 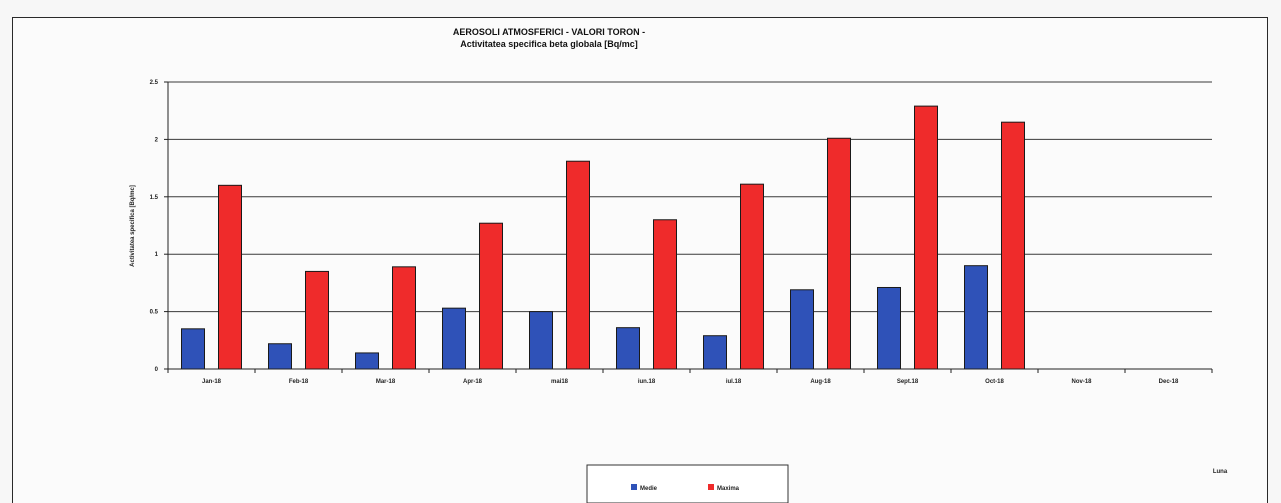 What do you see at coordinates (154, 83) in the screenshot?
I see `y-tick-label: 2.5` at bounding box center [154, 83].